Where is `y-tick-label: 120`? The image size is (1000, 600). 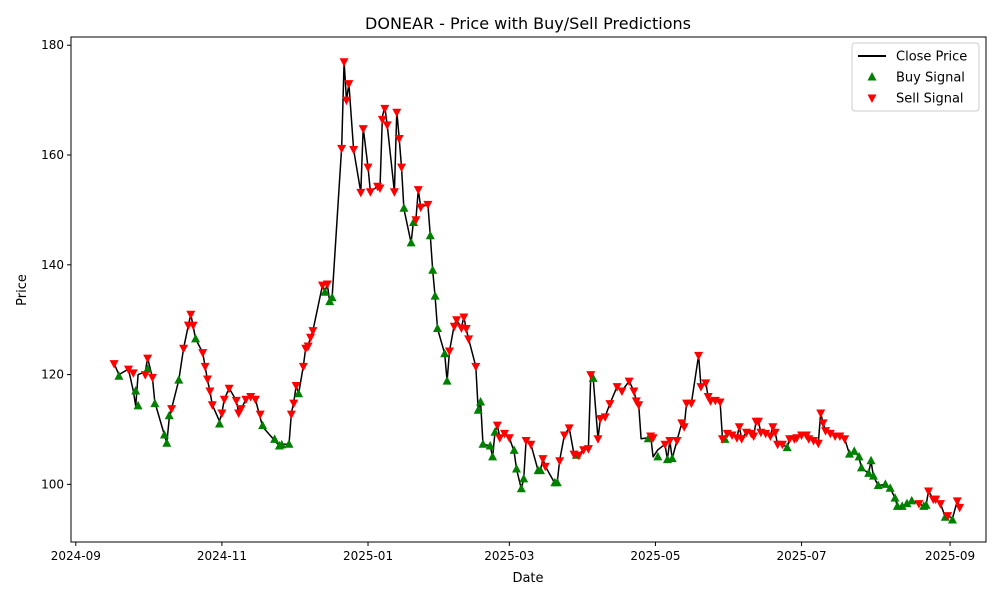
y-tick-label: 120 is located at coordinates (52, 375).